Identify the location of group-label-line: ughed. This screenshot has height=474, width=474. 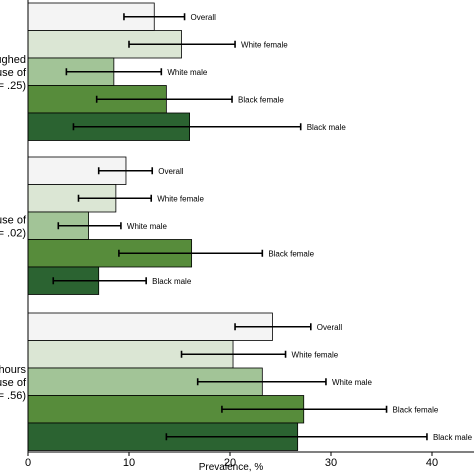
(13, 60).